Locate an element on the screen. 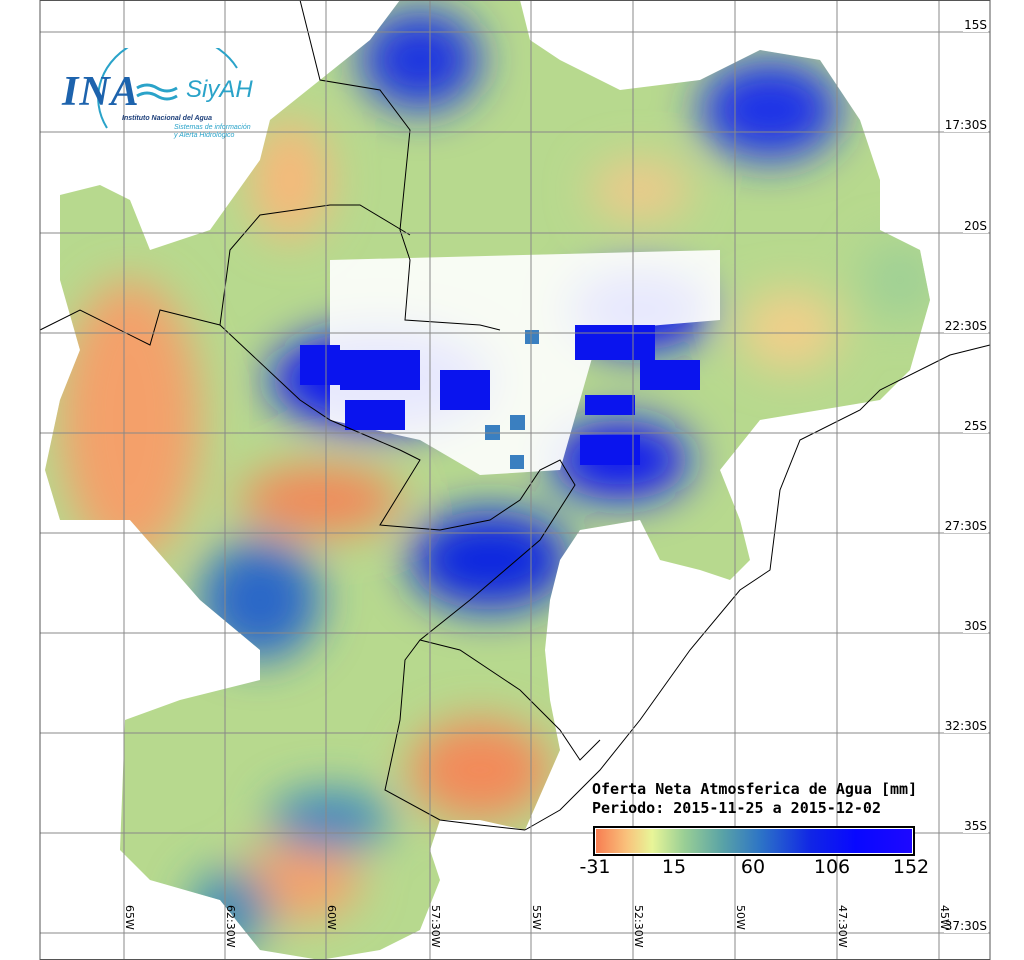 The width and height of the screenshot is (1024, 960). colorbar-tick-label: 152 is located at coordinates (911, 867).